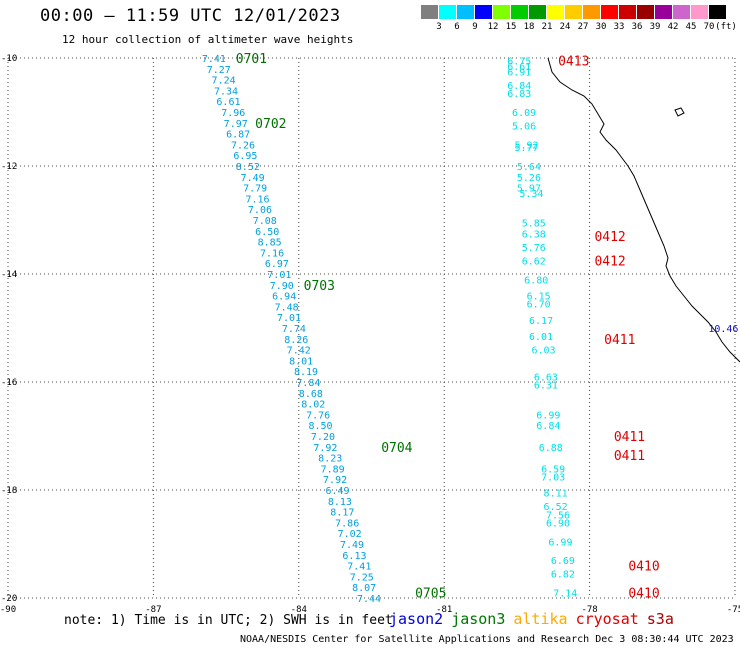  Describe the element at coordinates (9, 59) in the screenshot. I see `lat-tick-label: -10` at that location.